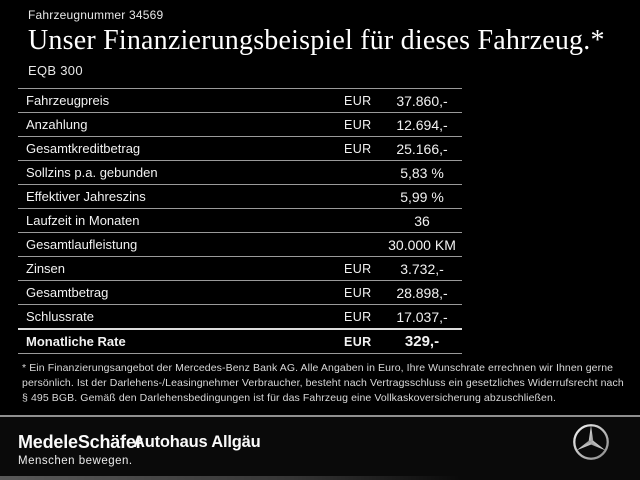 The height and width of the screenshot is (480, 640). I want to click on table-row: Effektiver Jahreszins 5,99 %, so click(240, 196).